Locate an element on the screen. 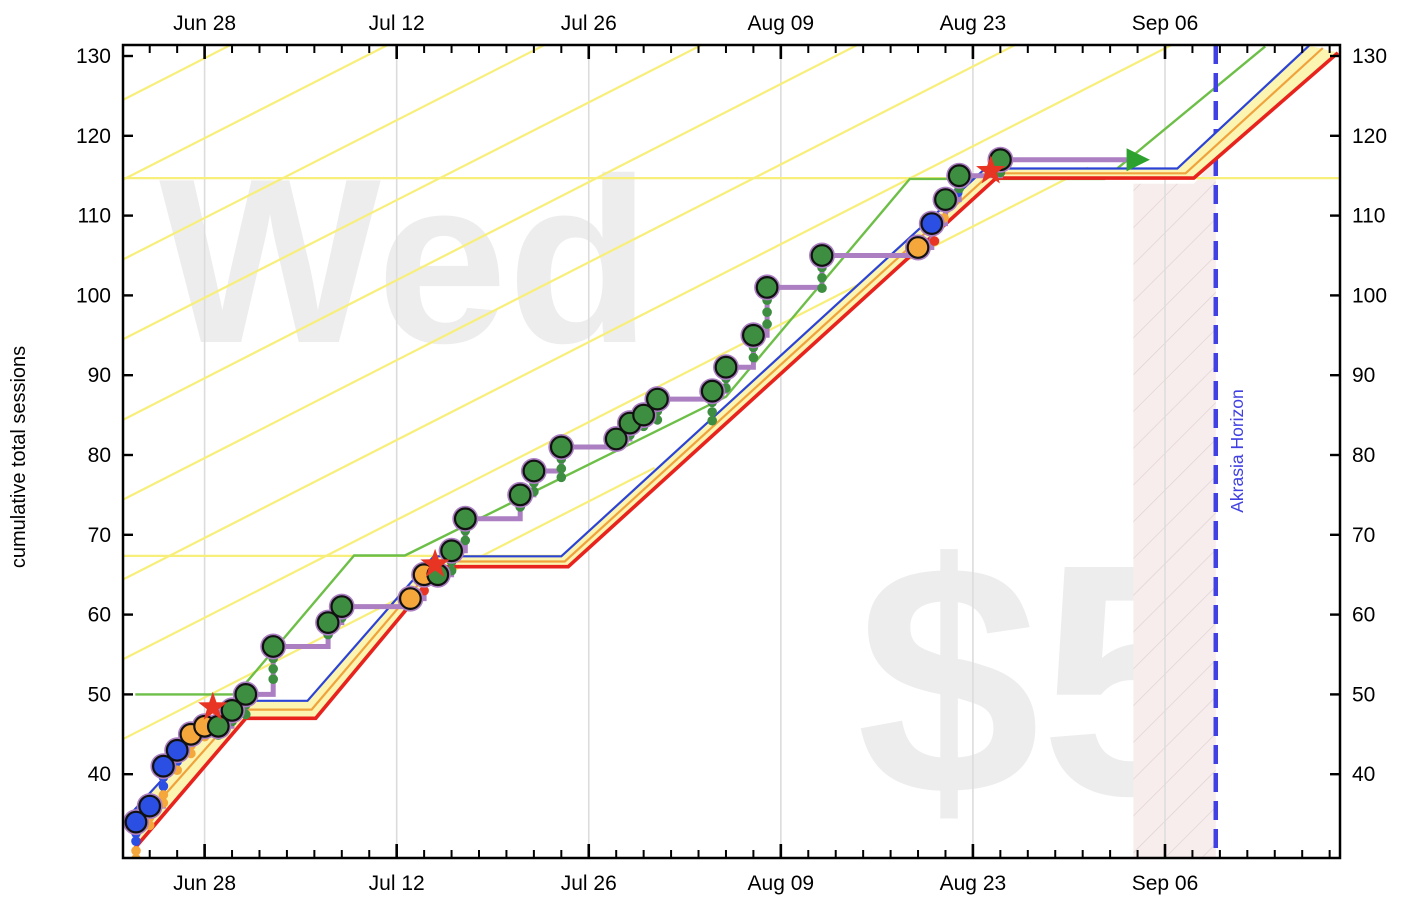 The height and width of the screenshot is (916, 1424). forecast-arrow is located at coordinates (1138, 160).